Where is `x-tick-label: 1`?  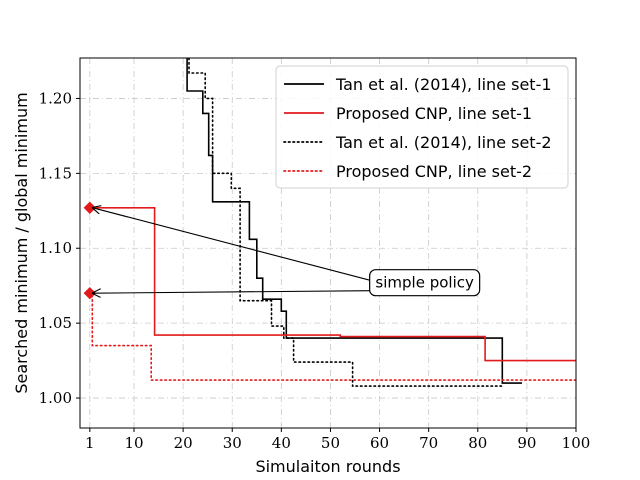
x-tick-label: 1 is located at coordinates (90, 443).